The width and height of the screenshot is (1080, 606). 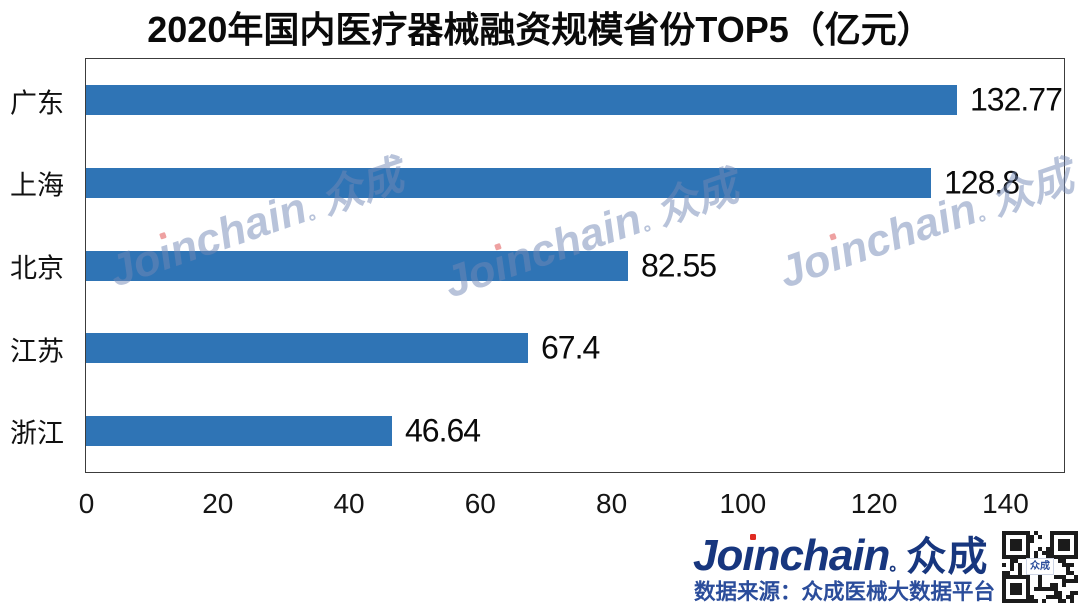 What do you see at coordinates (37, 103) in the screenshot?
I see `category-label-0: 广东` at bounding box center [37, 103].